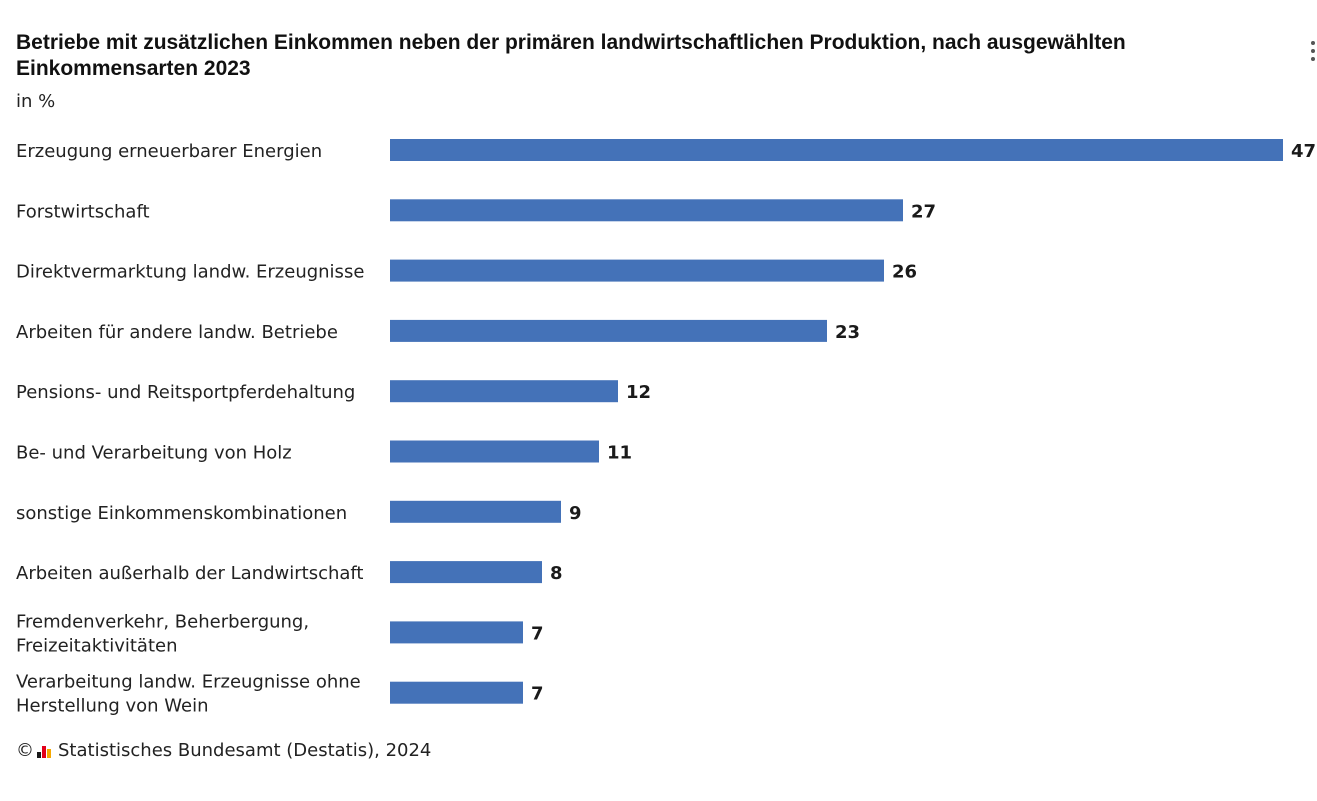  I want to click on category-label: Pensions- und Reitsportpferdehaltung, so click(185, 392).